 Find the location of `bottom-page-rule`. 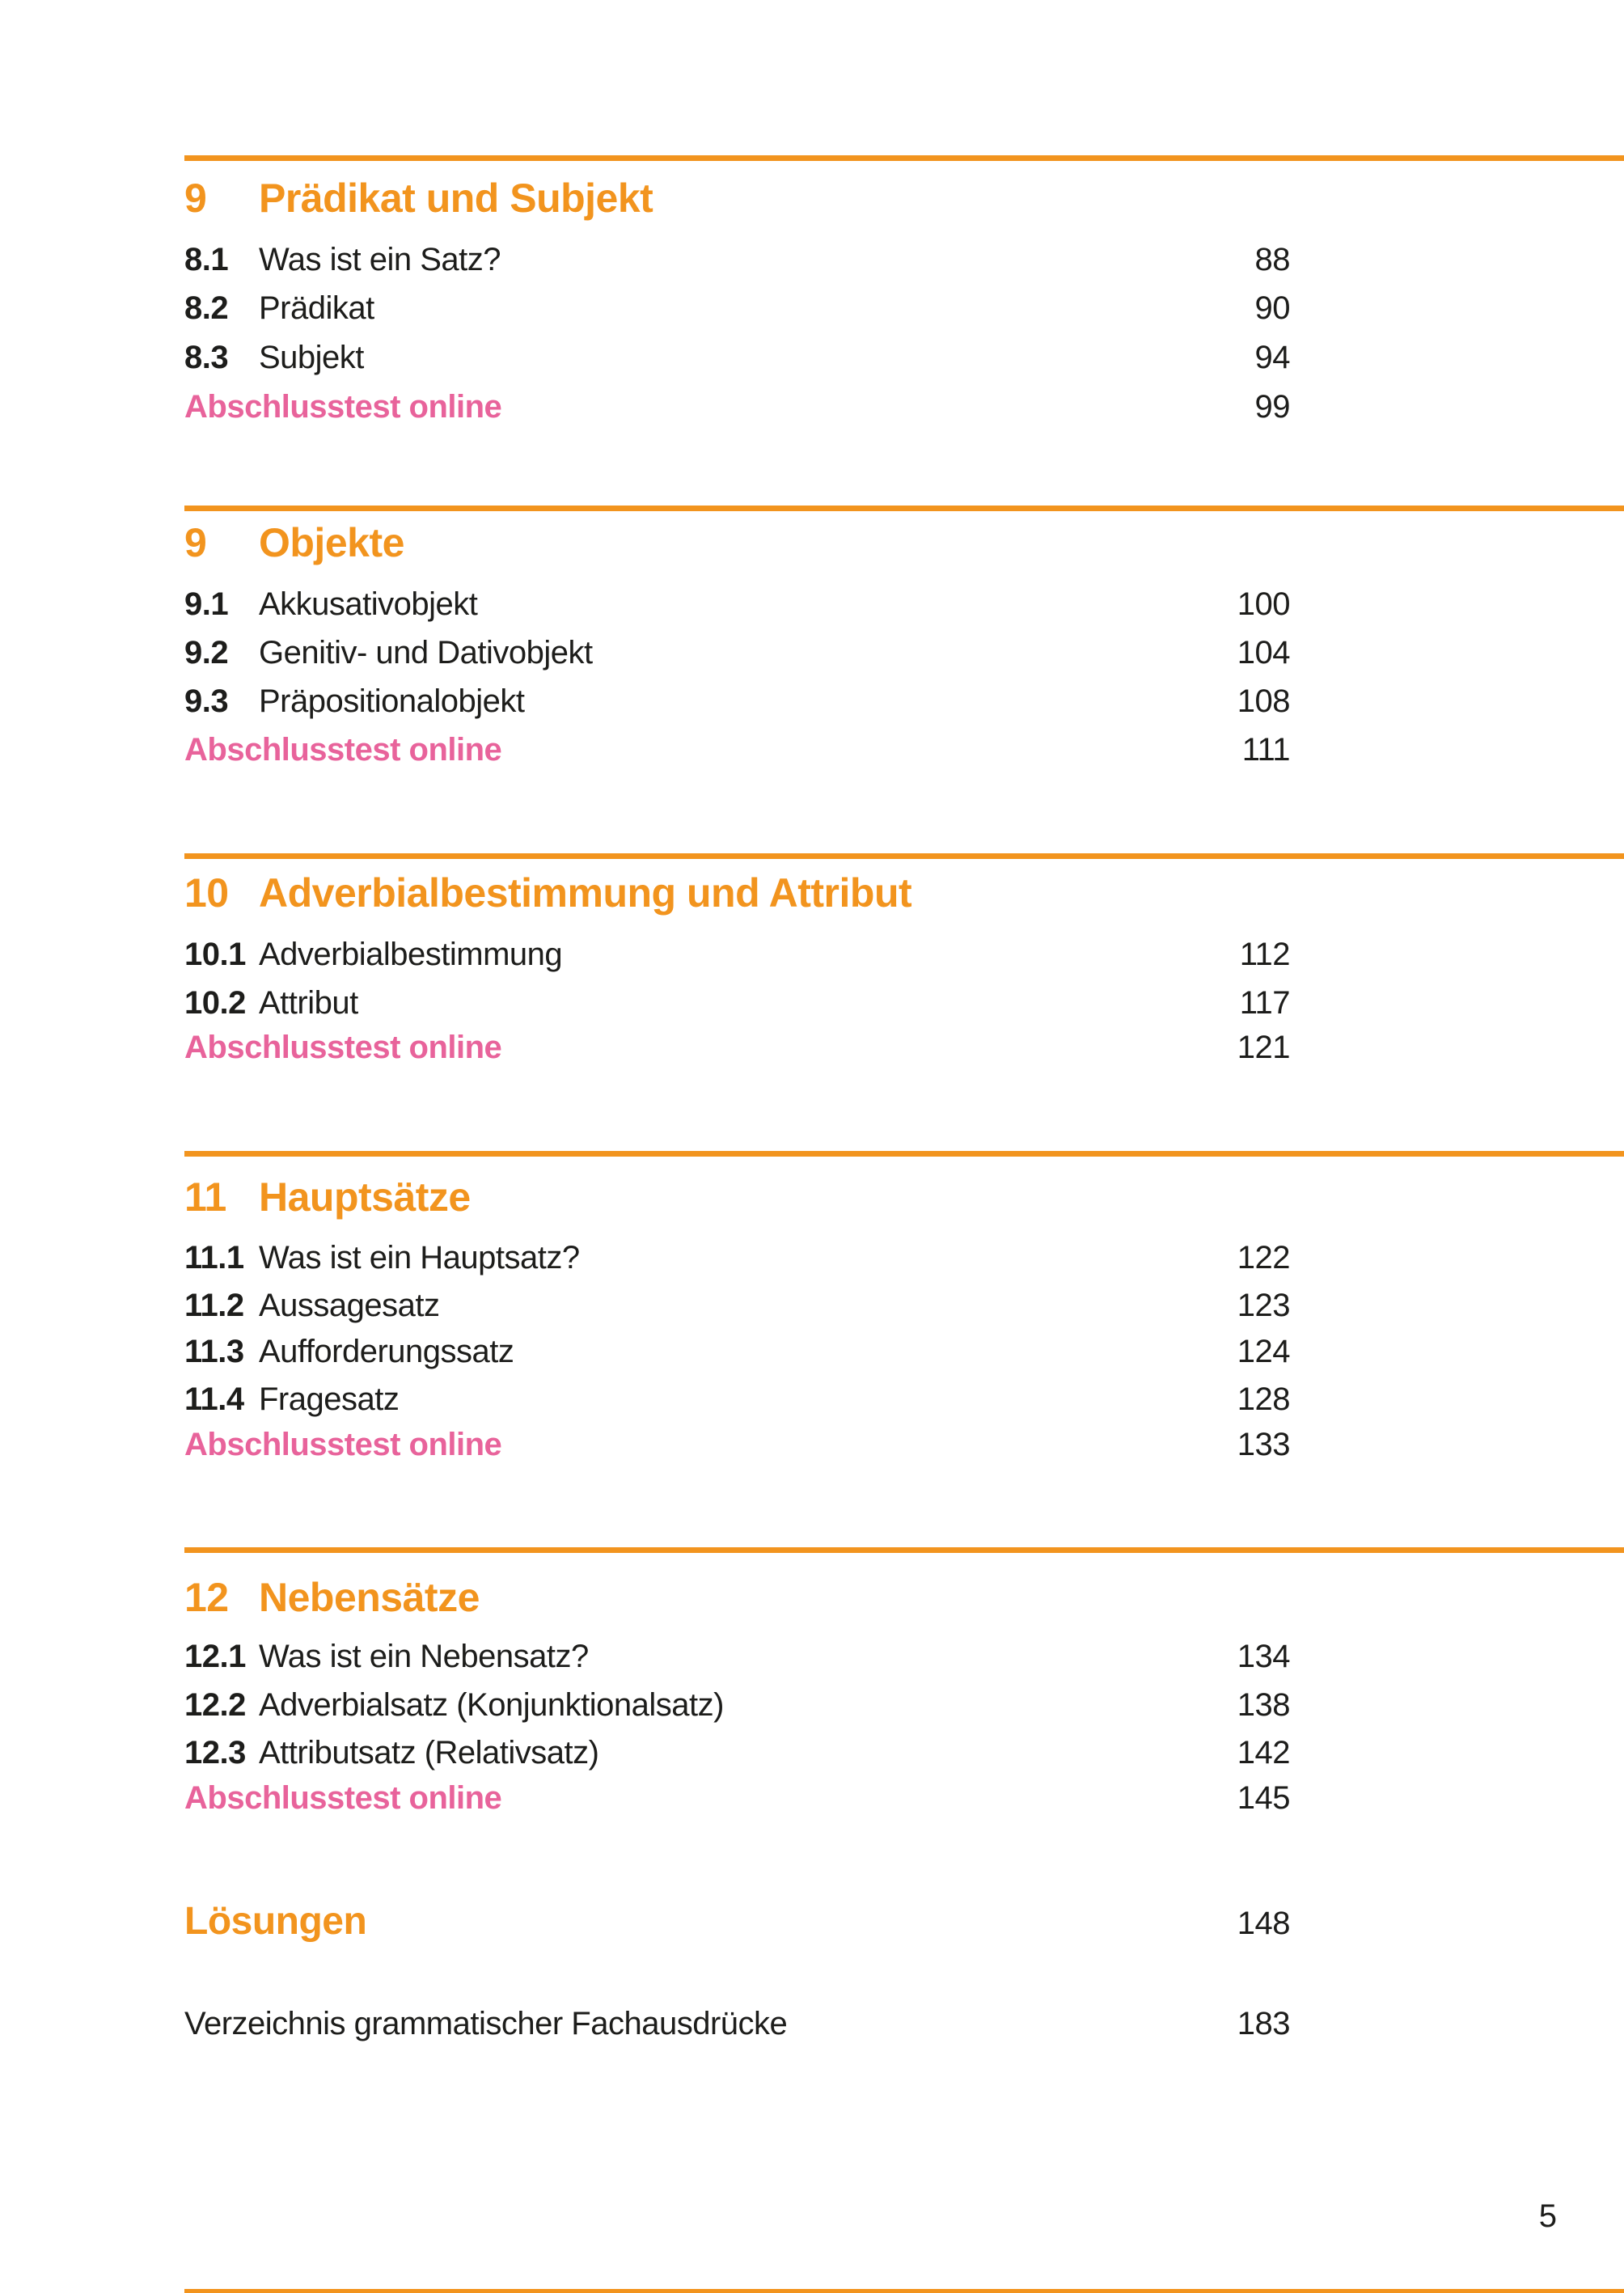

bottom-page-rule is located at coordinates (904, 2291).